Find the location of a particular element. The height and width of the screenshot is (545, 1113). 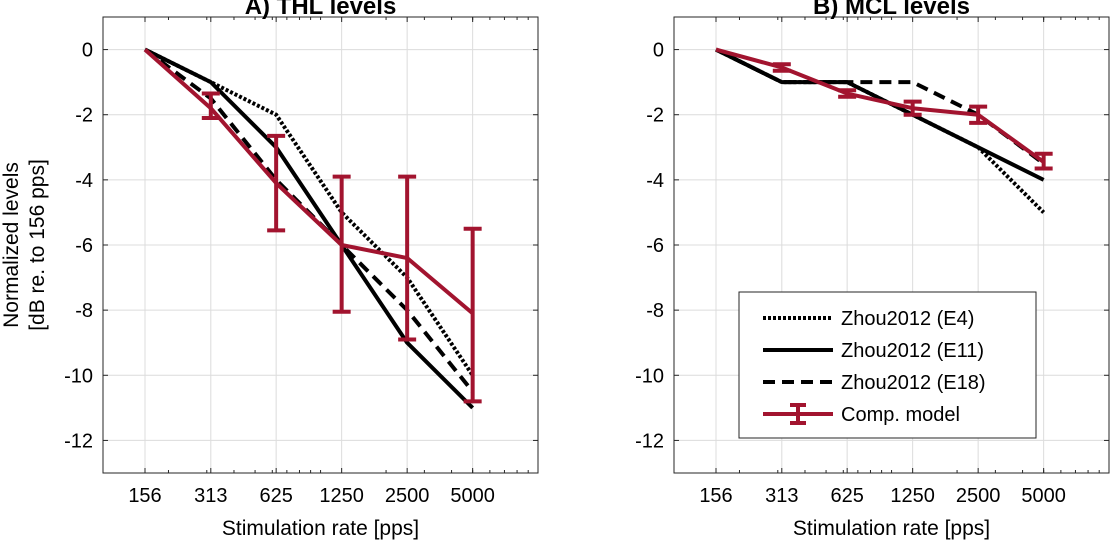

y-axis-label: Normalized levels is located at coordinates (11, 245).